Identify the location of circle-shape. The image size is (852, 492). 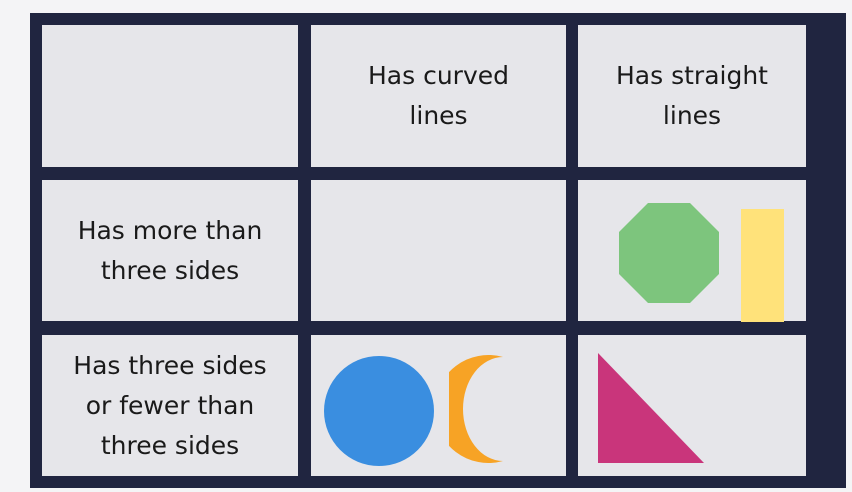
(379, 411).